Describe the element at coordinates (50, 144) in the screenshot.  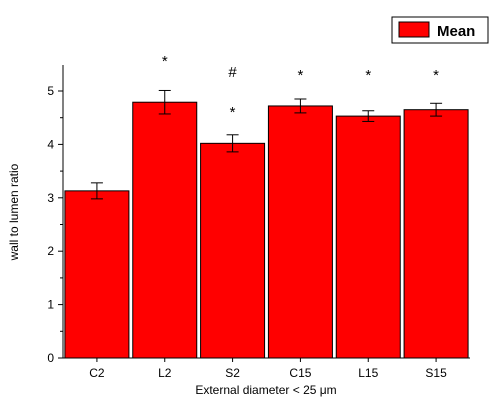
I see `y-tick-label-4: 4` at that location.